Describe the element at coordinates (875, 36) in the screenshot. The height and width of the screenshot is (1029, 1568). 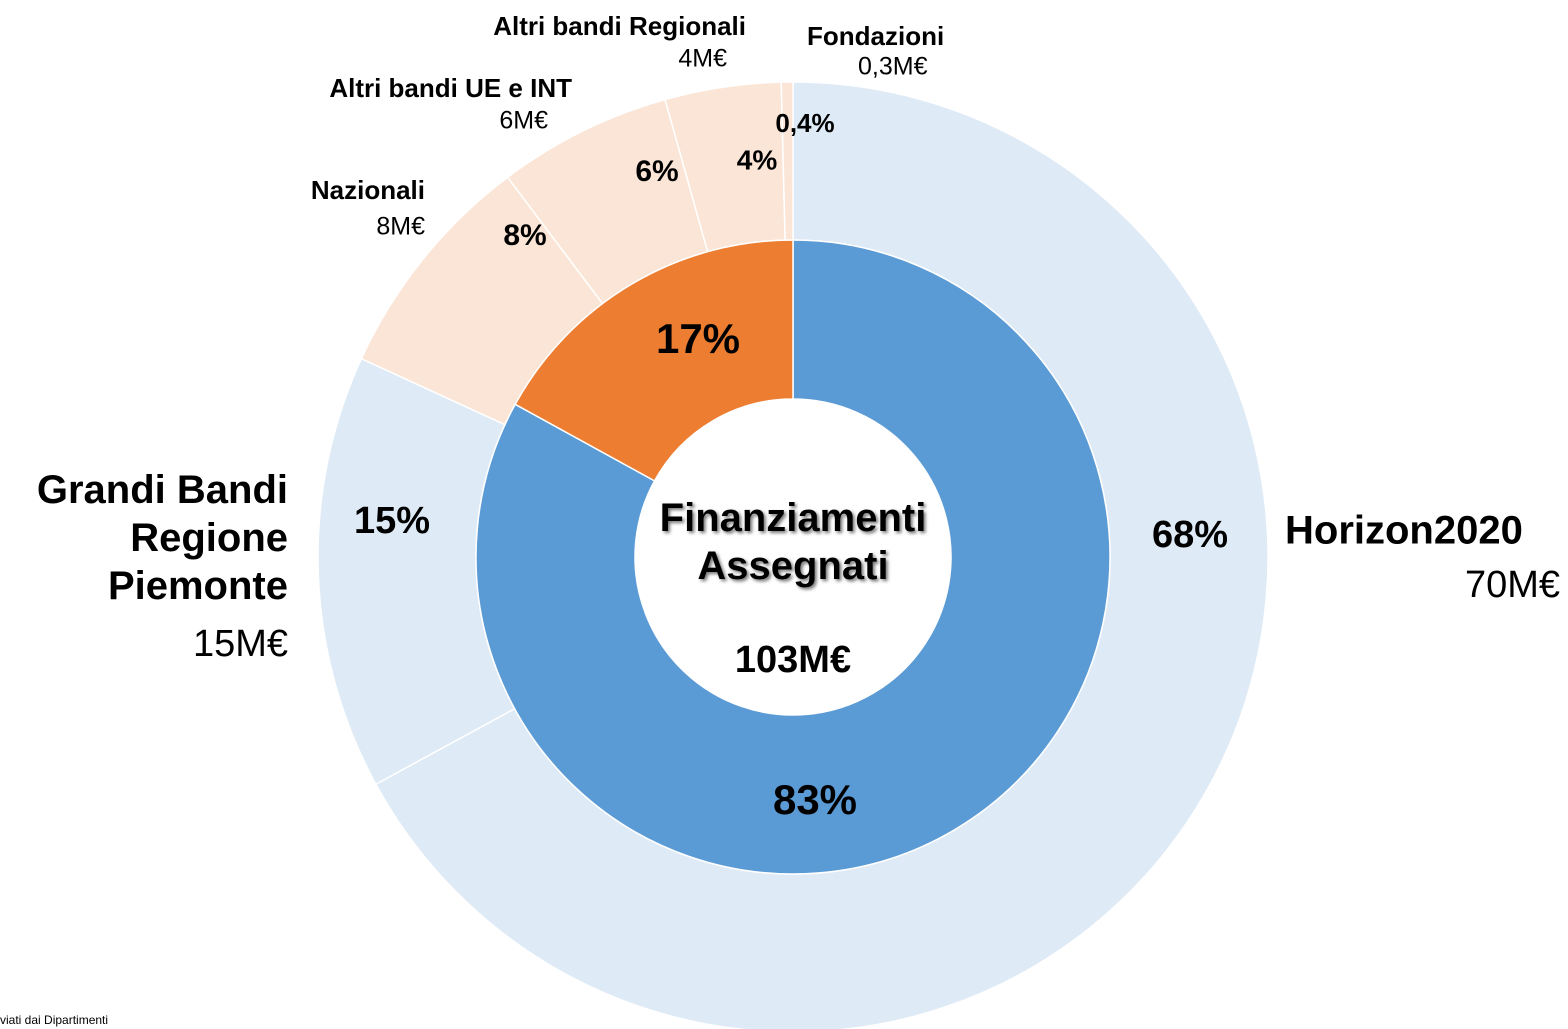
I see `category-name: Fondazioni` at that location.